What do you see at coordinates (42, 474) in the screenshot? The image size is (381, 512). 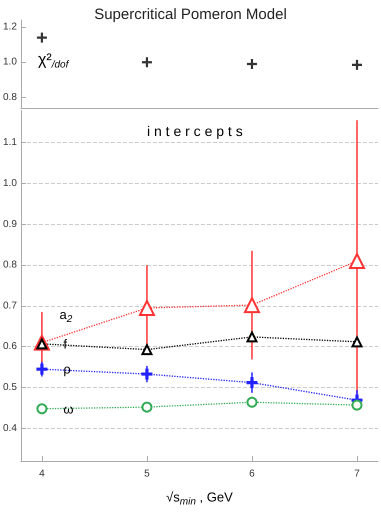 I see `x-tick-label: 4` at bounding box center [42, 474].